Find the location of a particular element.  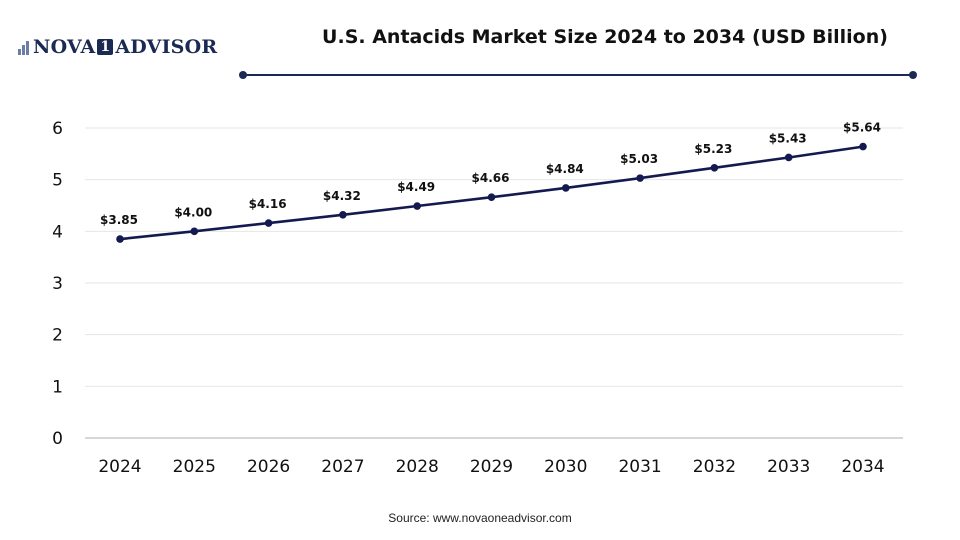

brand-name-mid: 1 is located at coordinates (105, 47).